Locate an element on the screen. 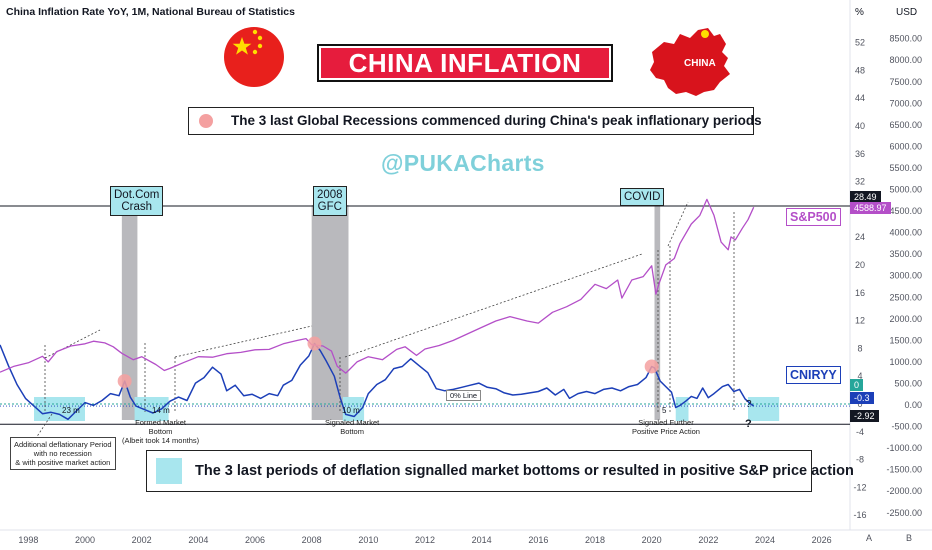 The image size is (932, 550). deflation-duration-label: 10 m is located at coordinates (351, 410).